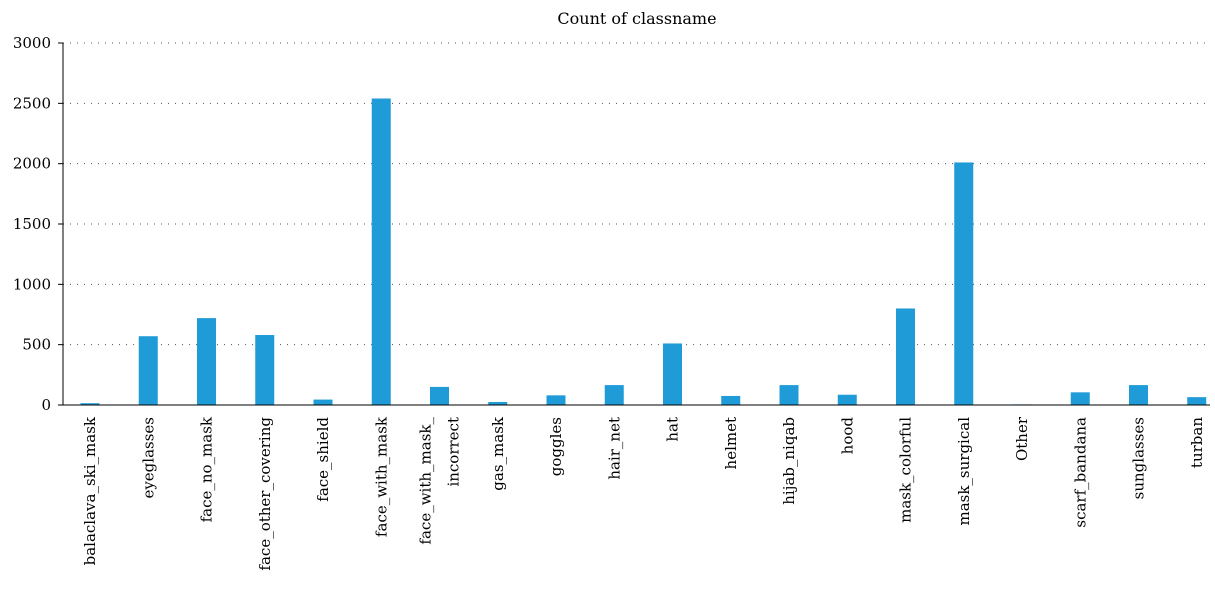 This screenshot has height=590, width=1215. I want to click on y-tick-label: 3000, so click(32, 43).